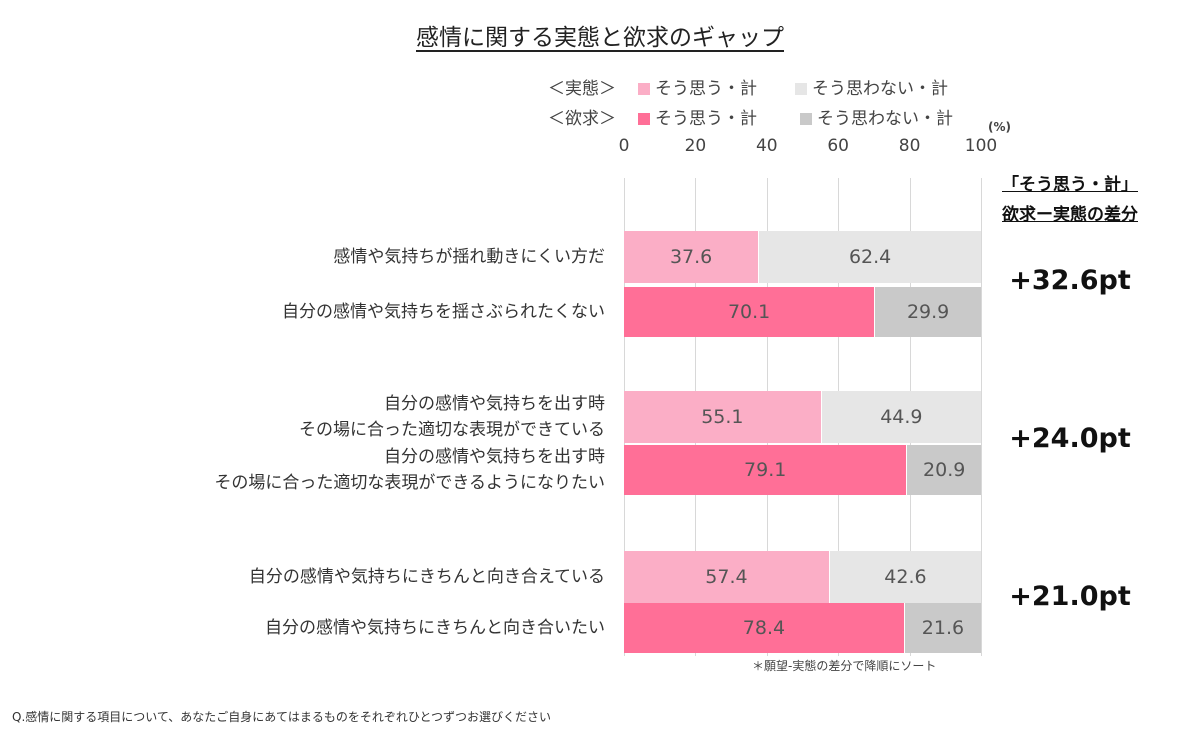 Image resolution: width=1200 pixels, height=746 pixels. What do you see at coordinates (944, 470) in the screenshot?
I see `bar-no: 20.9` at bounding box center [944, 470].